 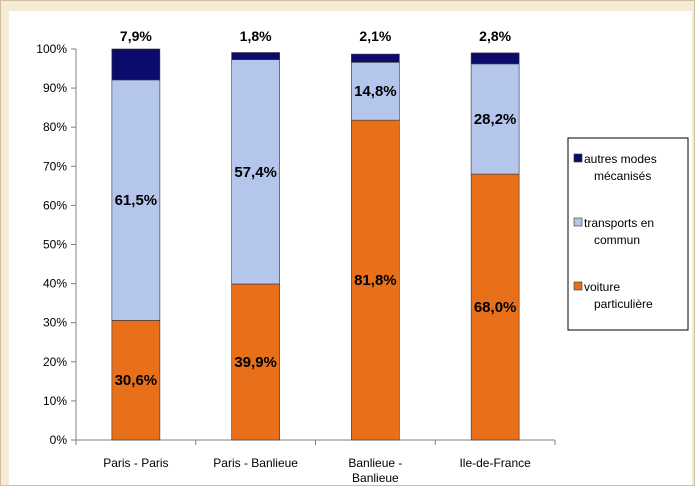 I want to click on data-label: 28,2%, so click(x=495, y=119).